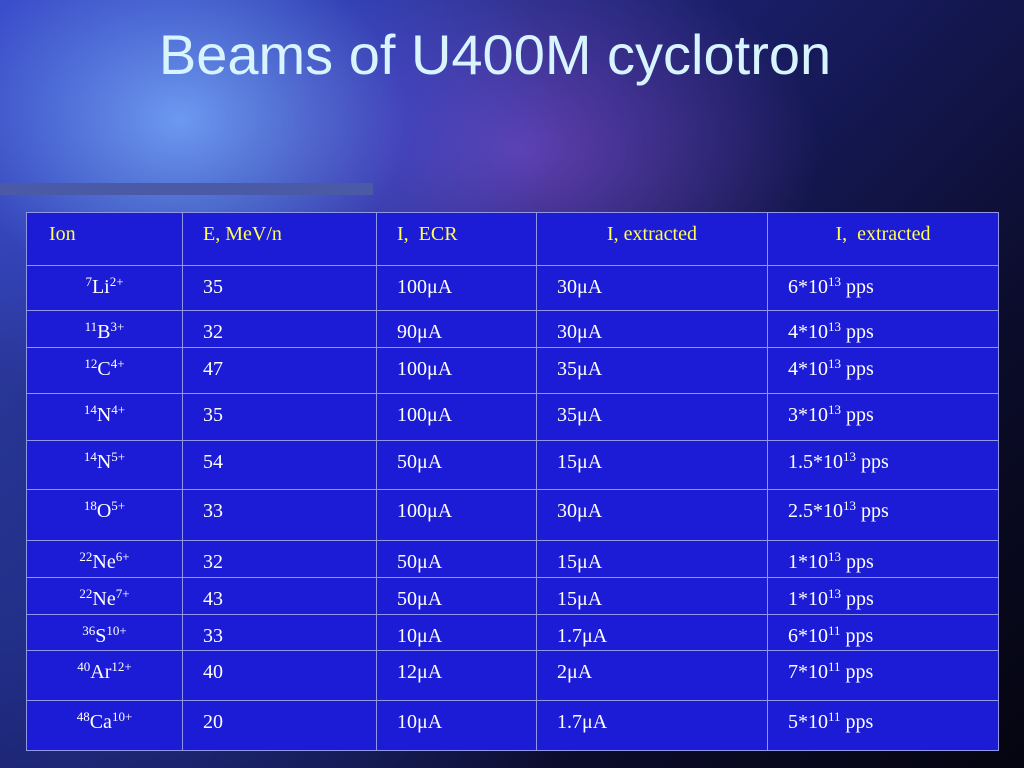 Image resolution: width=1024 pixels, height=768 pixels. I want to click on element: N, so click(104, 415).